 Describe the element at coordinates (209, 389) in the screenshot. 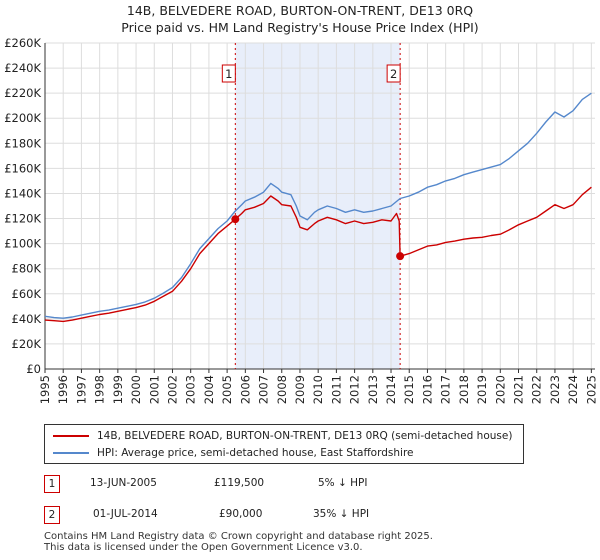

I see `x-tick-label: 2004` at that location.